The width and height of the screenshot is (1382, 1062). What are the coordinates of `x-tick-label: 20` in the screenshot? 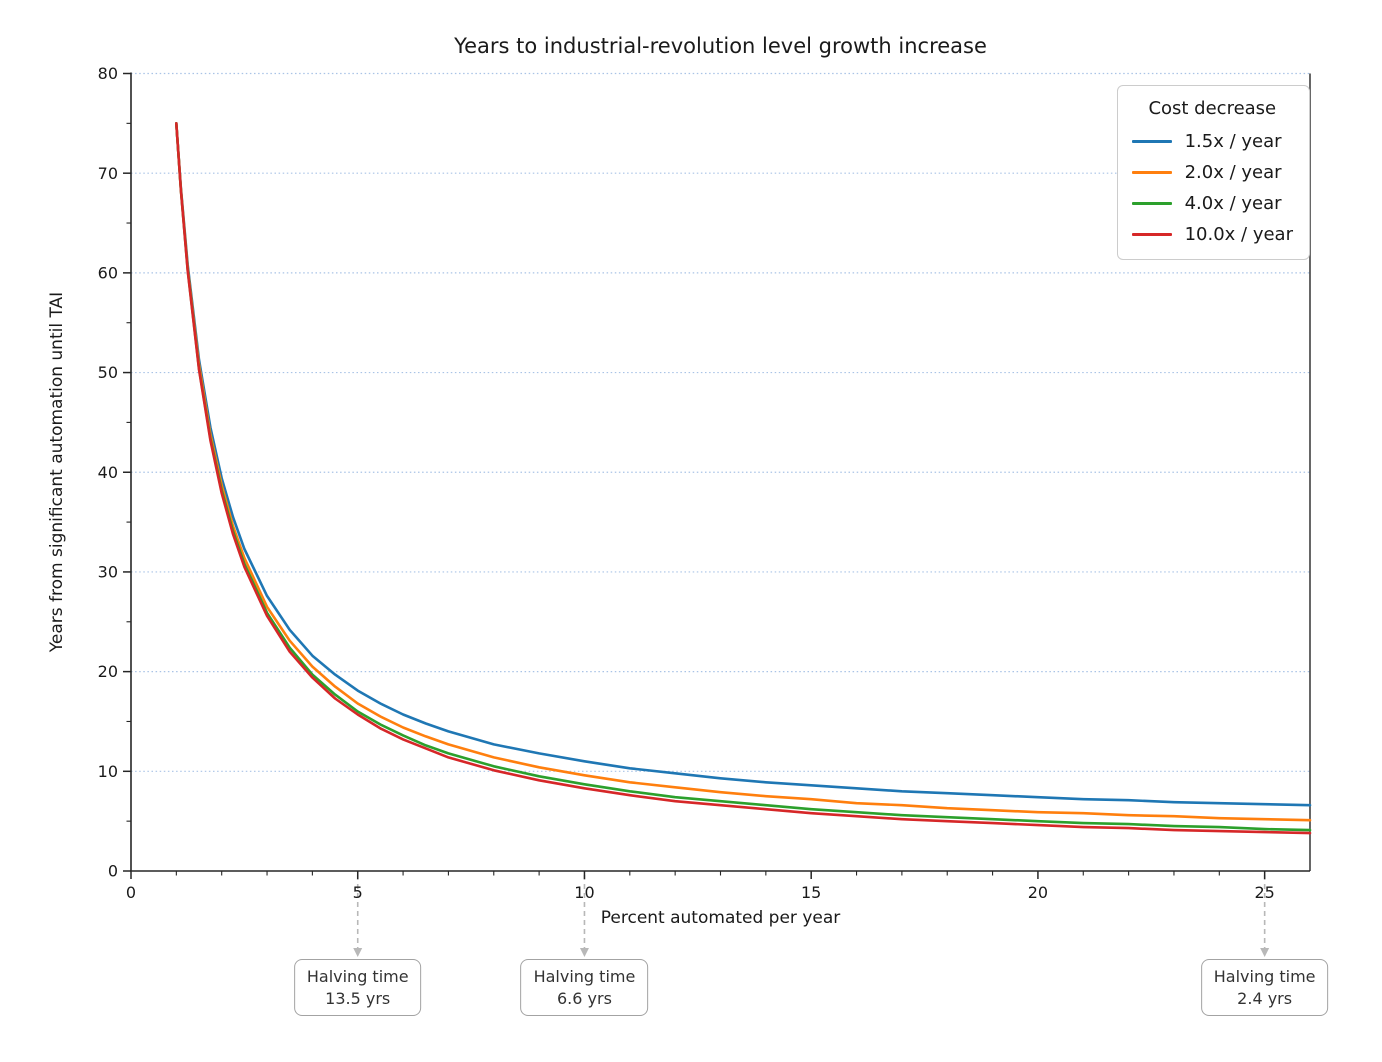 It's located at (1038, 892).